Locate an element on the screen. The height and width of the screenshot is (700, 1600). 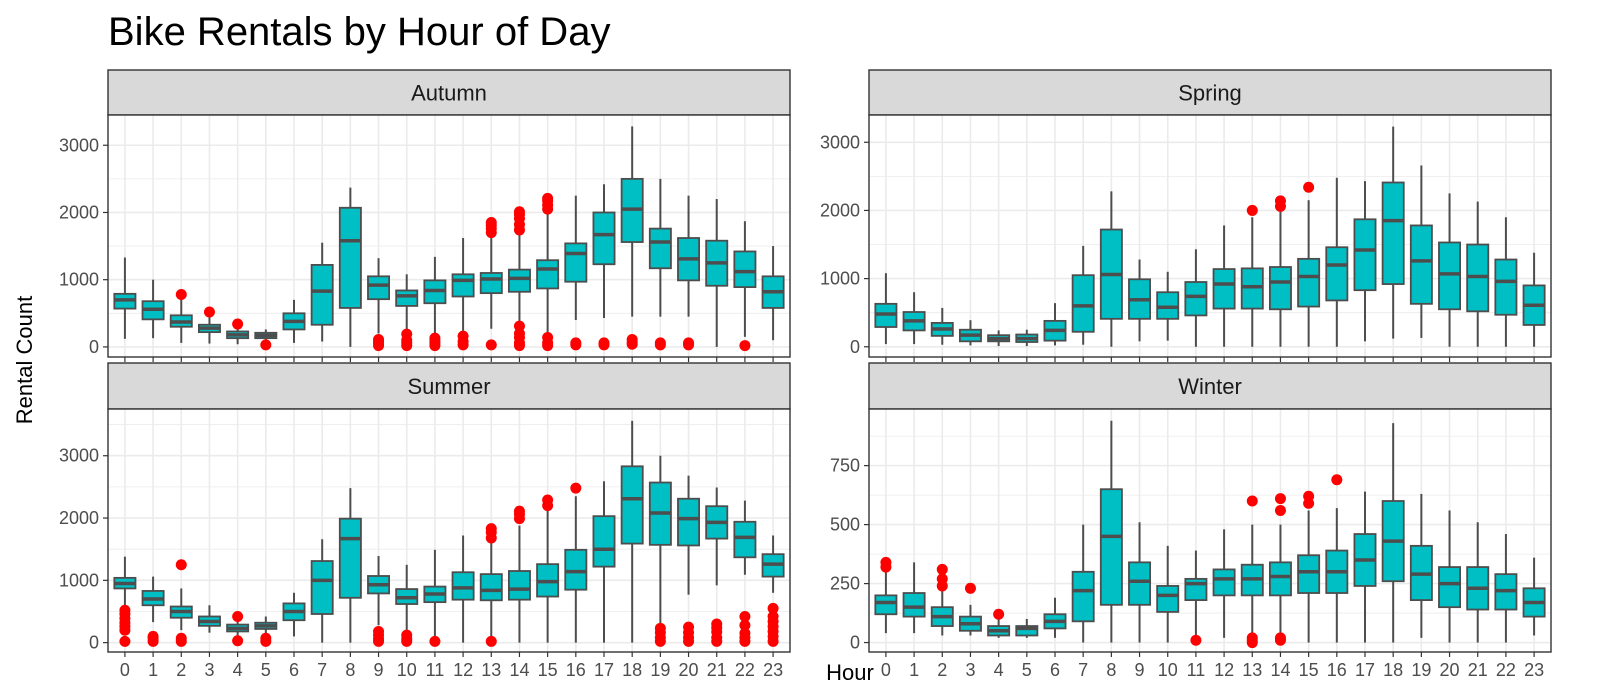
x-tick-label: 2 is located at coordinates (181, 670).